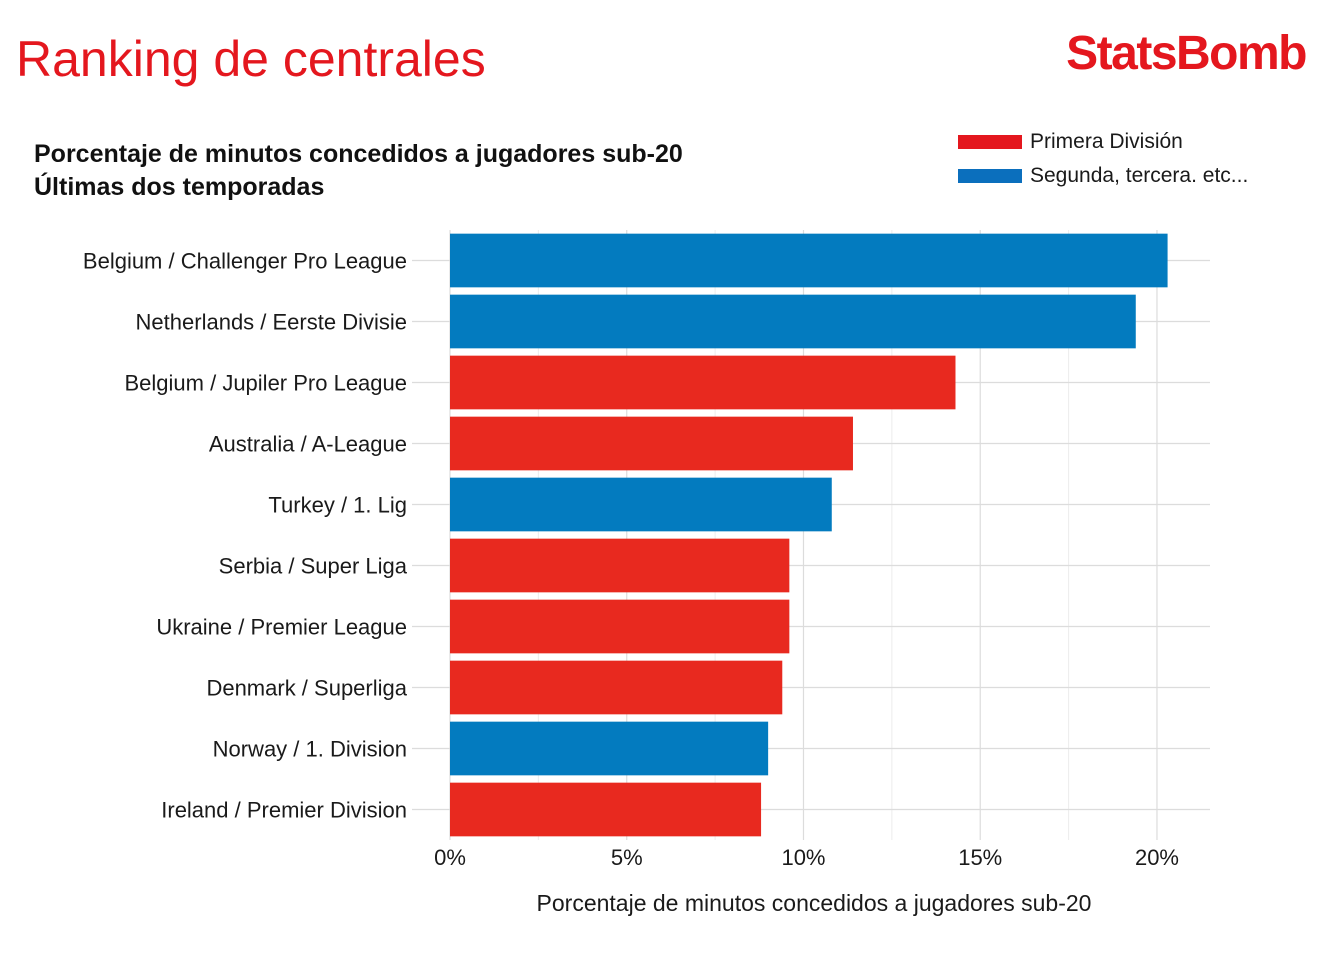 The height and width of the screenshot is (960, 1330). What do you see at coordinates (990, 142) in the screenshot?
I see `legend-swatch-primera` at bounding box center [990, 142].